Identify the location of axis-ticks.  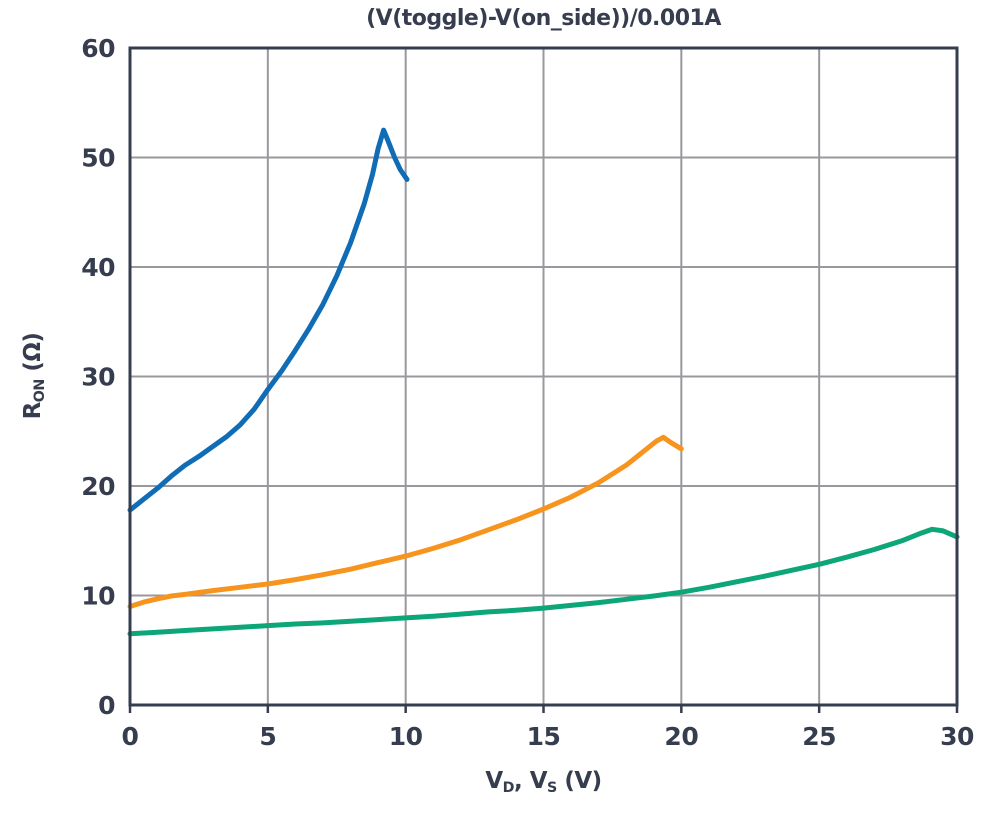
(543, 709).